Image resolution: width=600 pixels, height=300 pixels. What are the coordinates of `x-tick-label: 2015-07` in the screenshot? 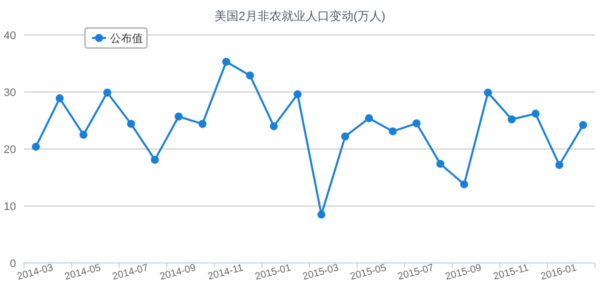 It's located at (416, 272).